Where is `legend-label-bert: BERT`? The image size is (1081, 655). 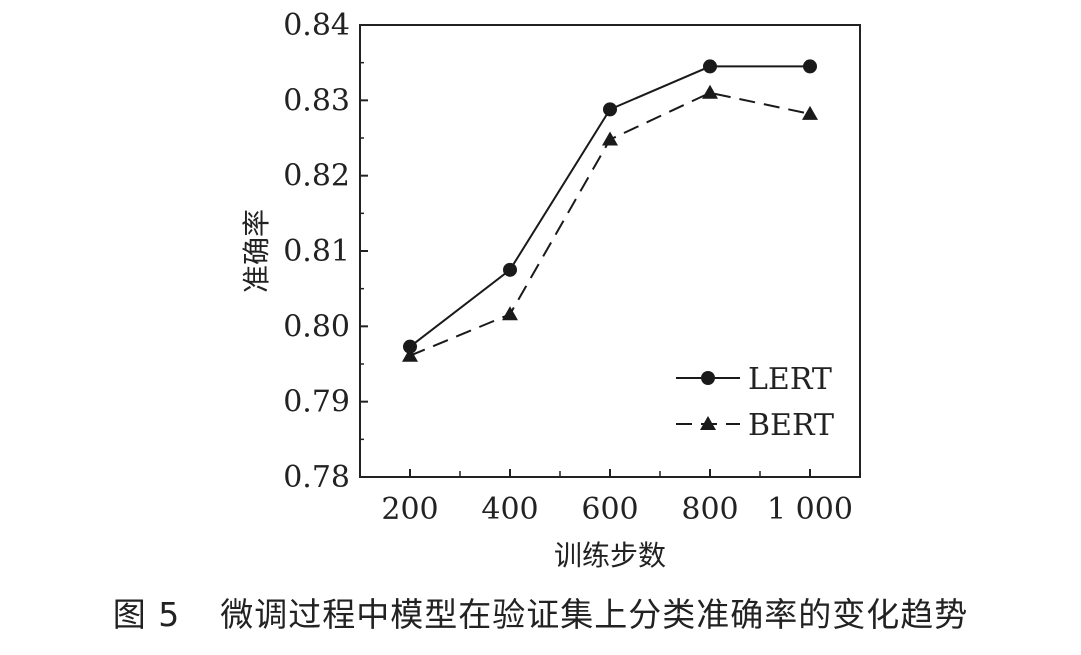 legend-label-bert: BERT is located at coordinates (791, 425).